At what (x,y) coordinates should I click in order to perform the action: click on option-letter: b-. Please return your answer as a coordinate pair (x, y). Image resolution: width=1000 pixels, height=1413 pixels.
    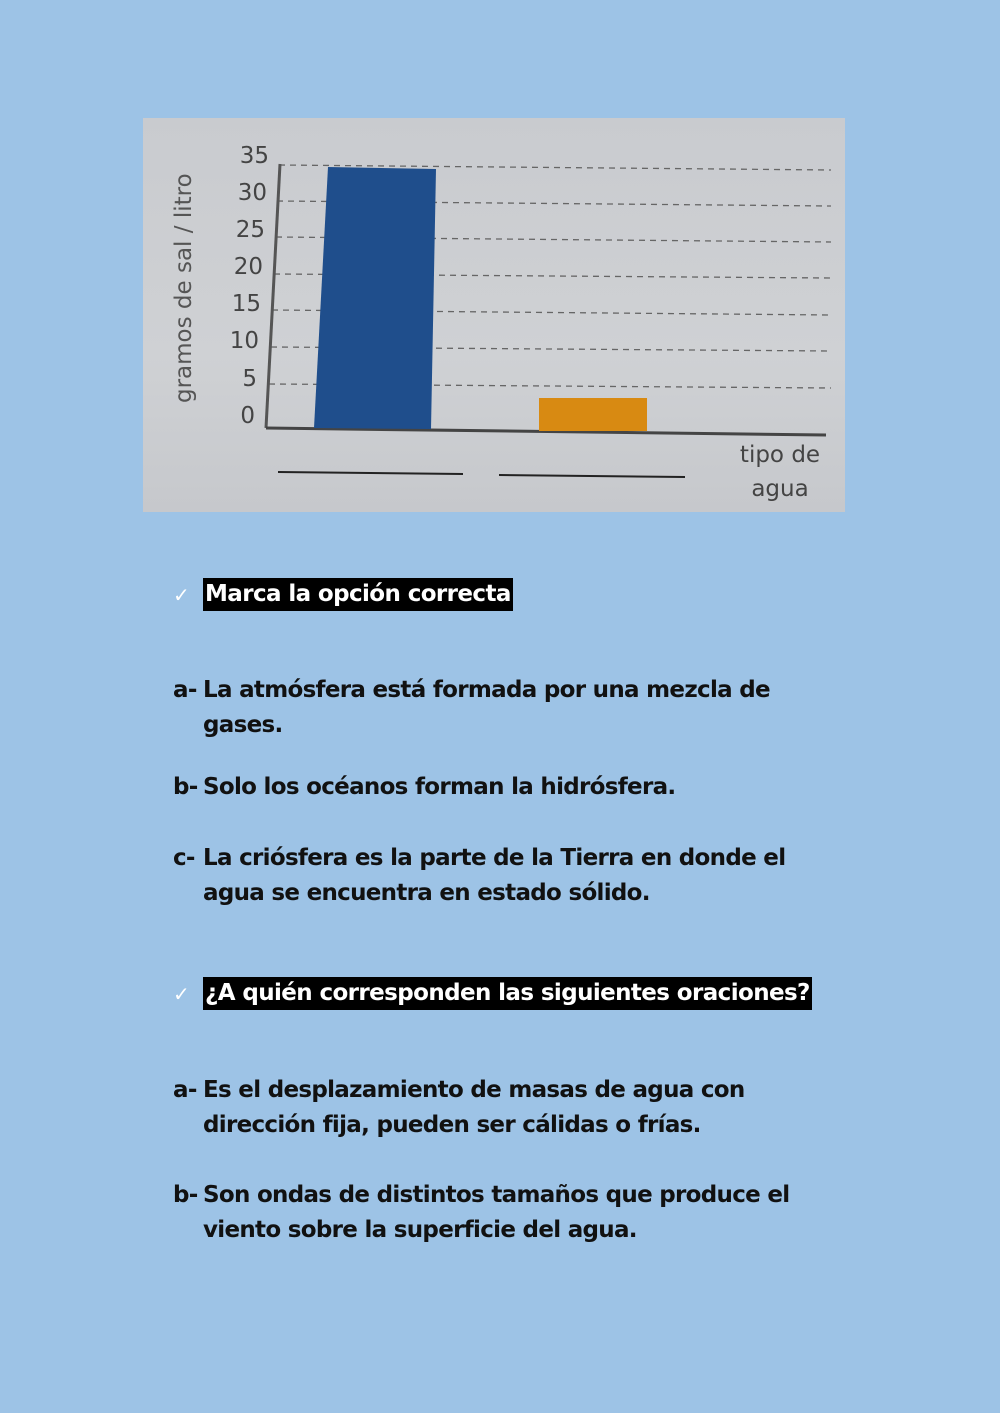
    Looking at the image, I should click on (185, 787).